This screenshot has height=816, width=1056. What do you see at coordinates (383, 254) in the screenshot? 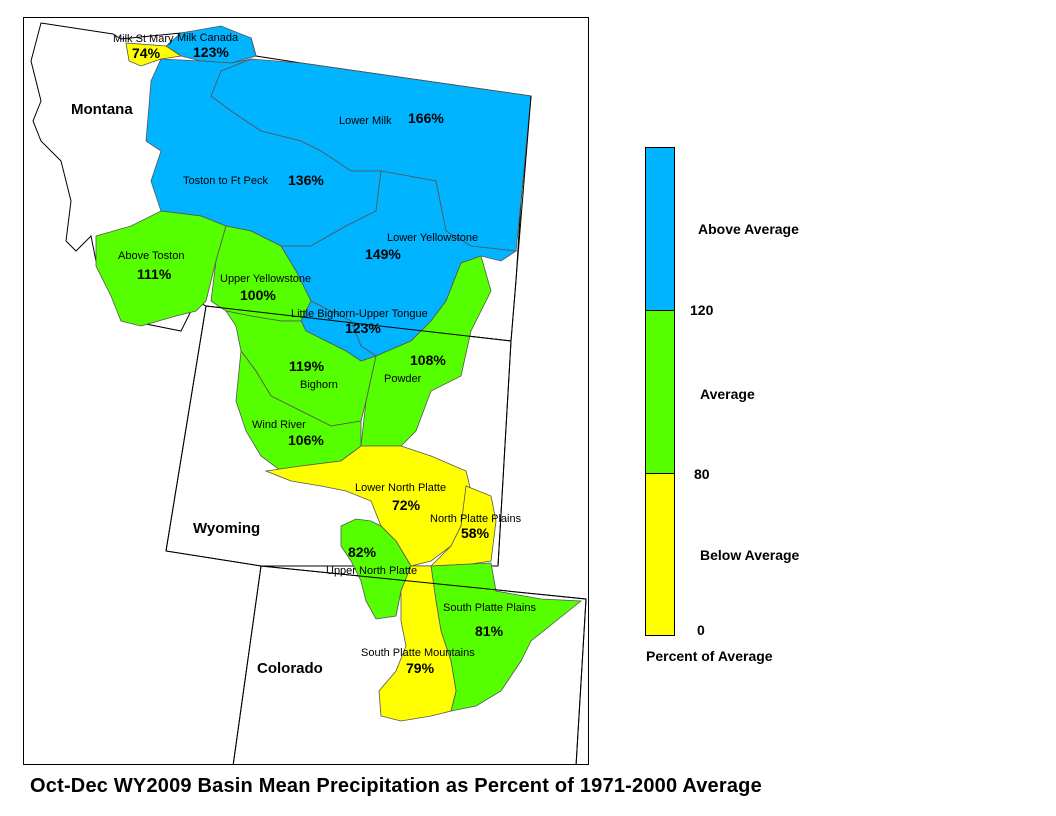
I see `basin-percent-label: 149%` at bounding box center [383, 254].